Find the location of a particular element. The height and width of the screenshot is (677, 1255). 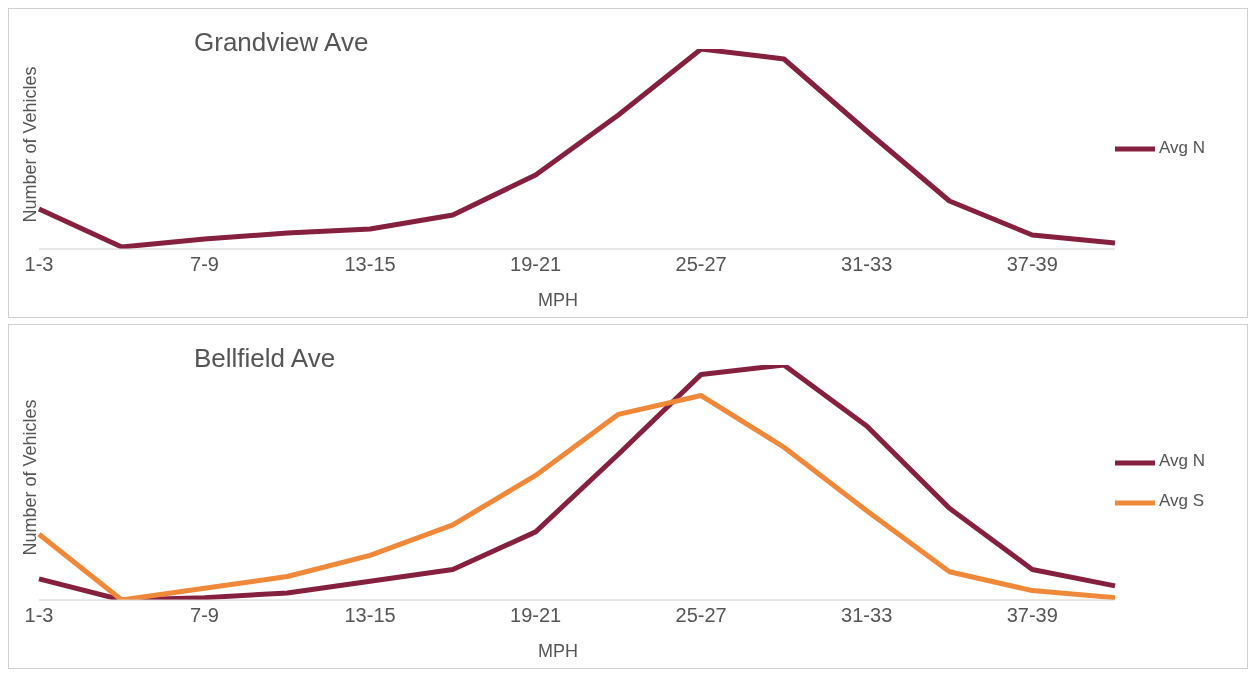

legend-label: Avg S is located at coordinates (1182, 501).